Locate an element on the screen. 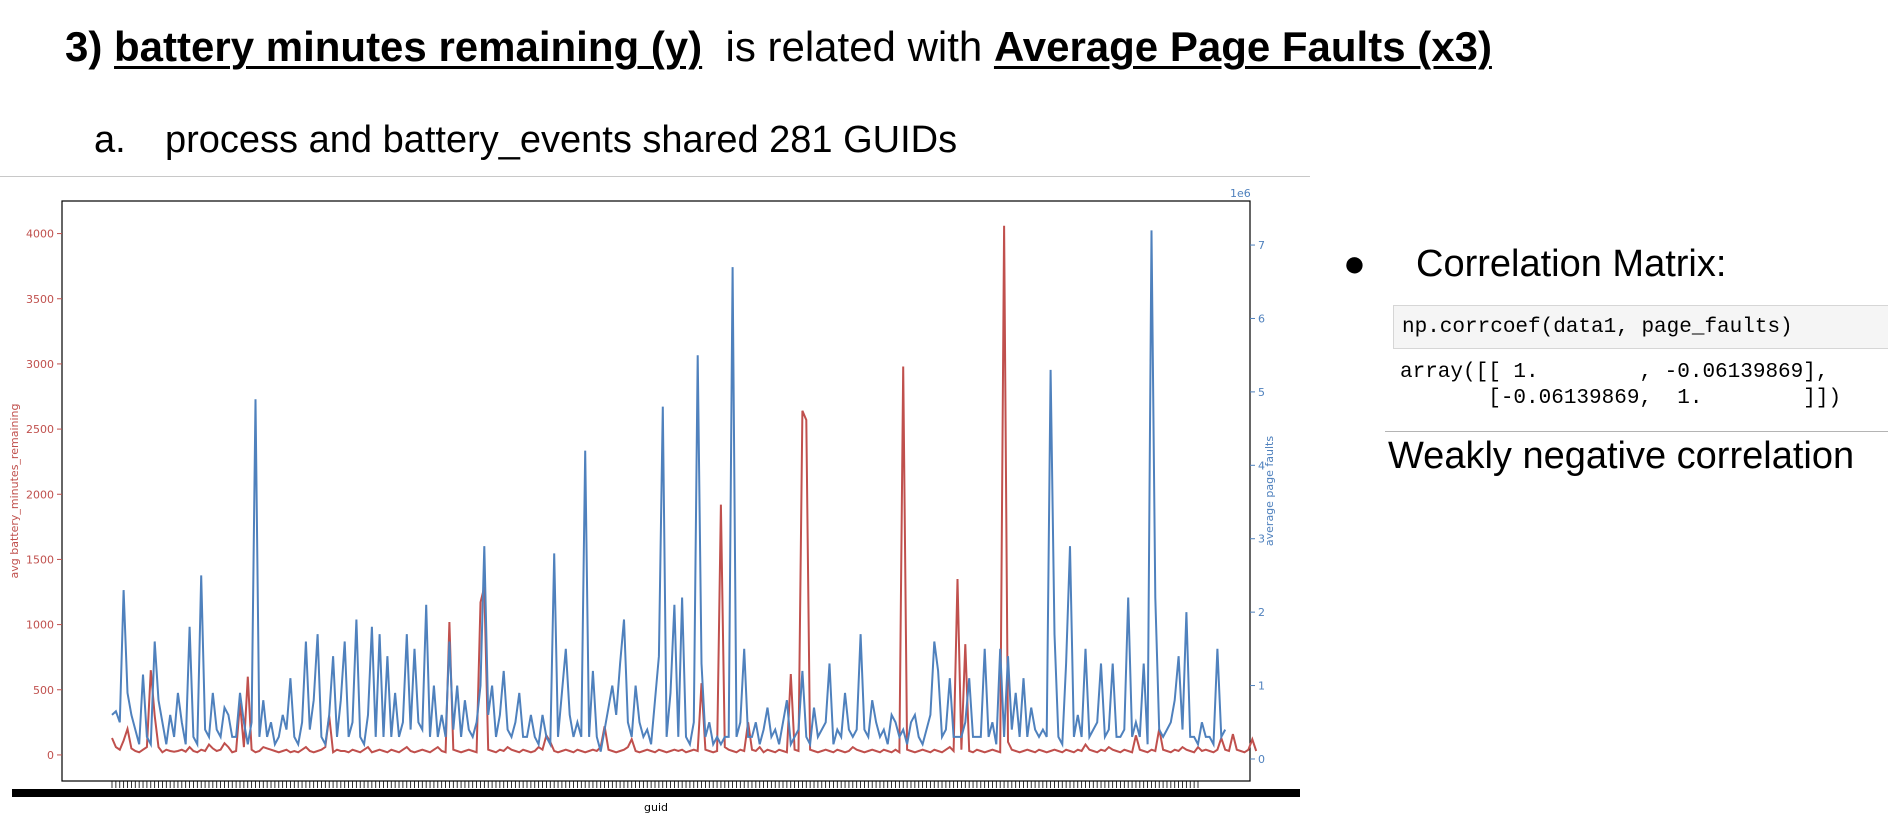  x-tick-marks is located at coordinates (656, 789).